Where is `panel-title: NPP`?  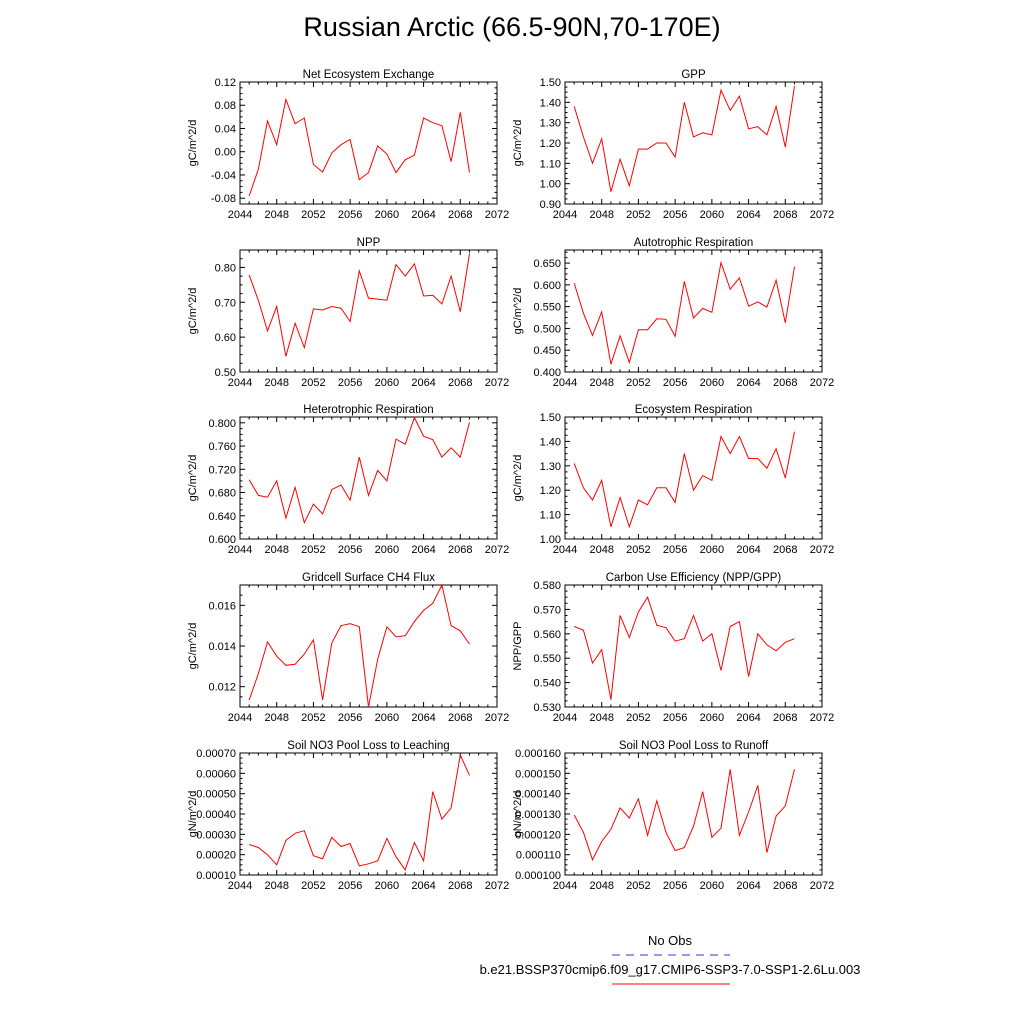 panel-title: NPP is located at coordinates (369, 243).